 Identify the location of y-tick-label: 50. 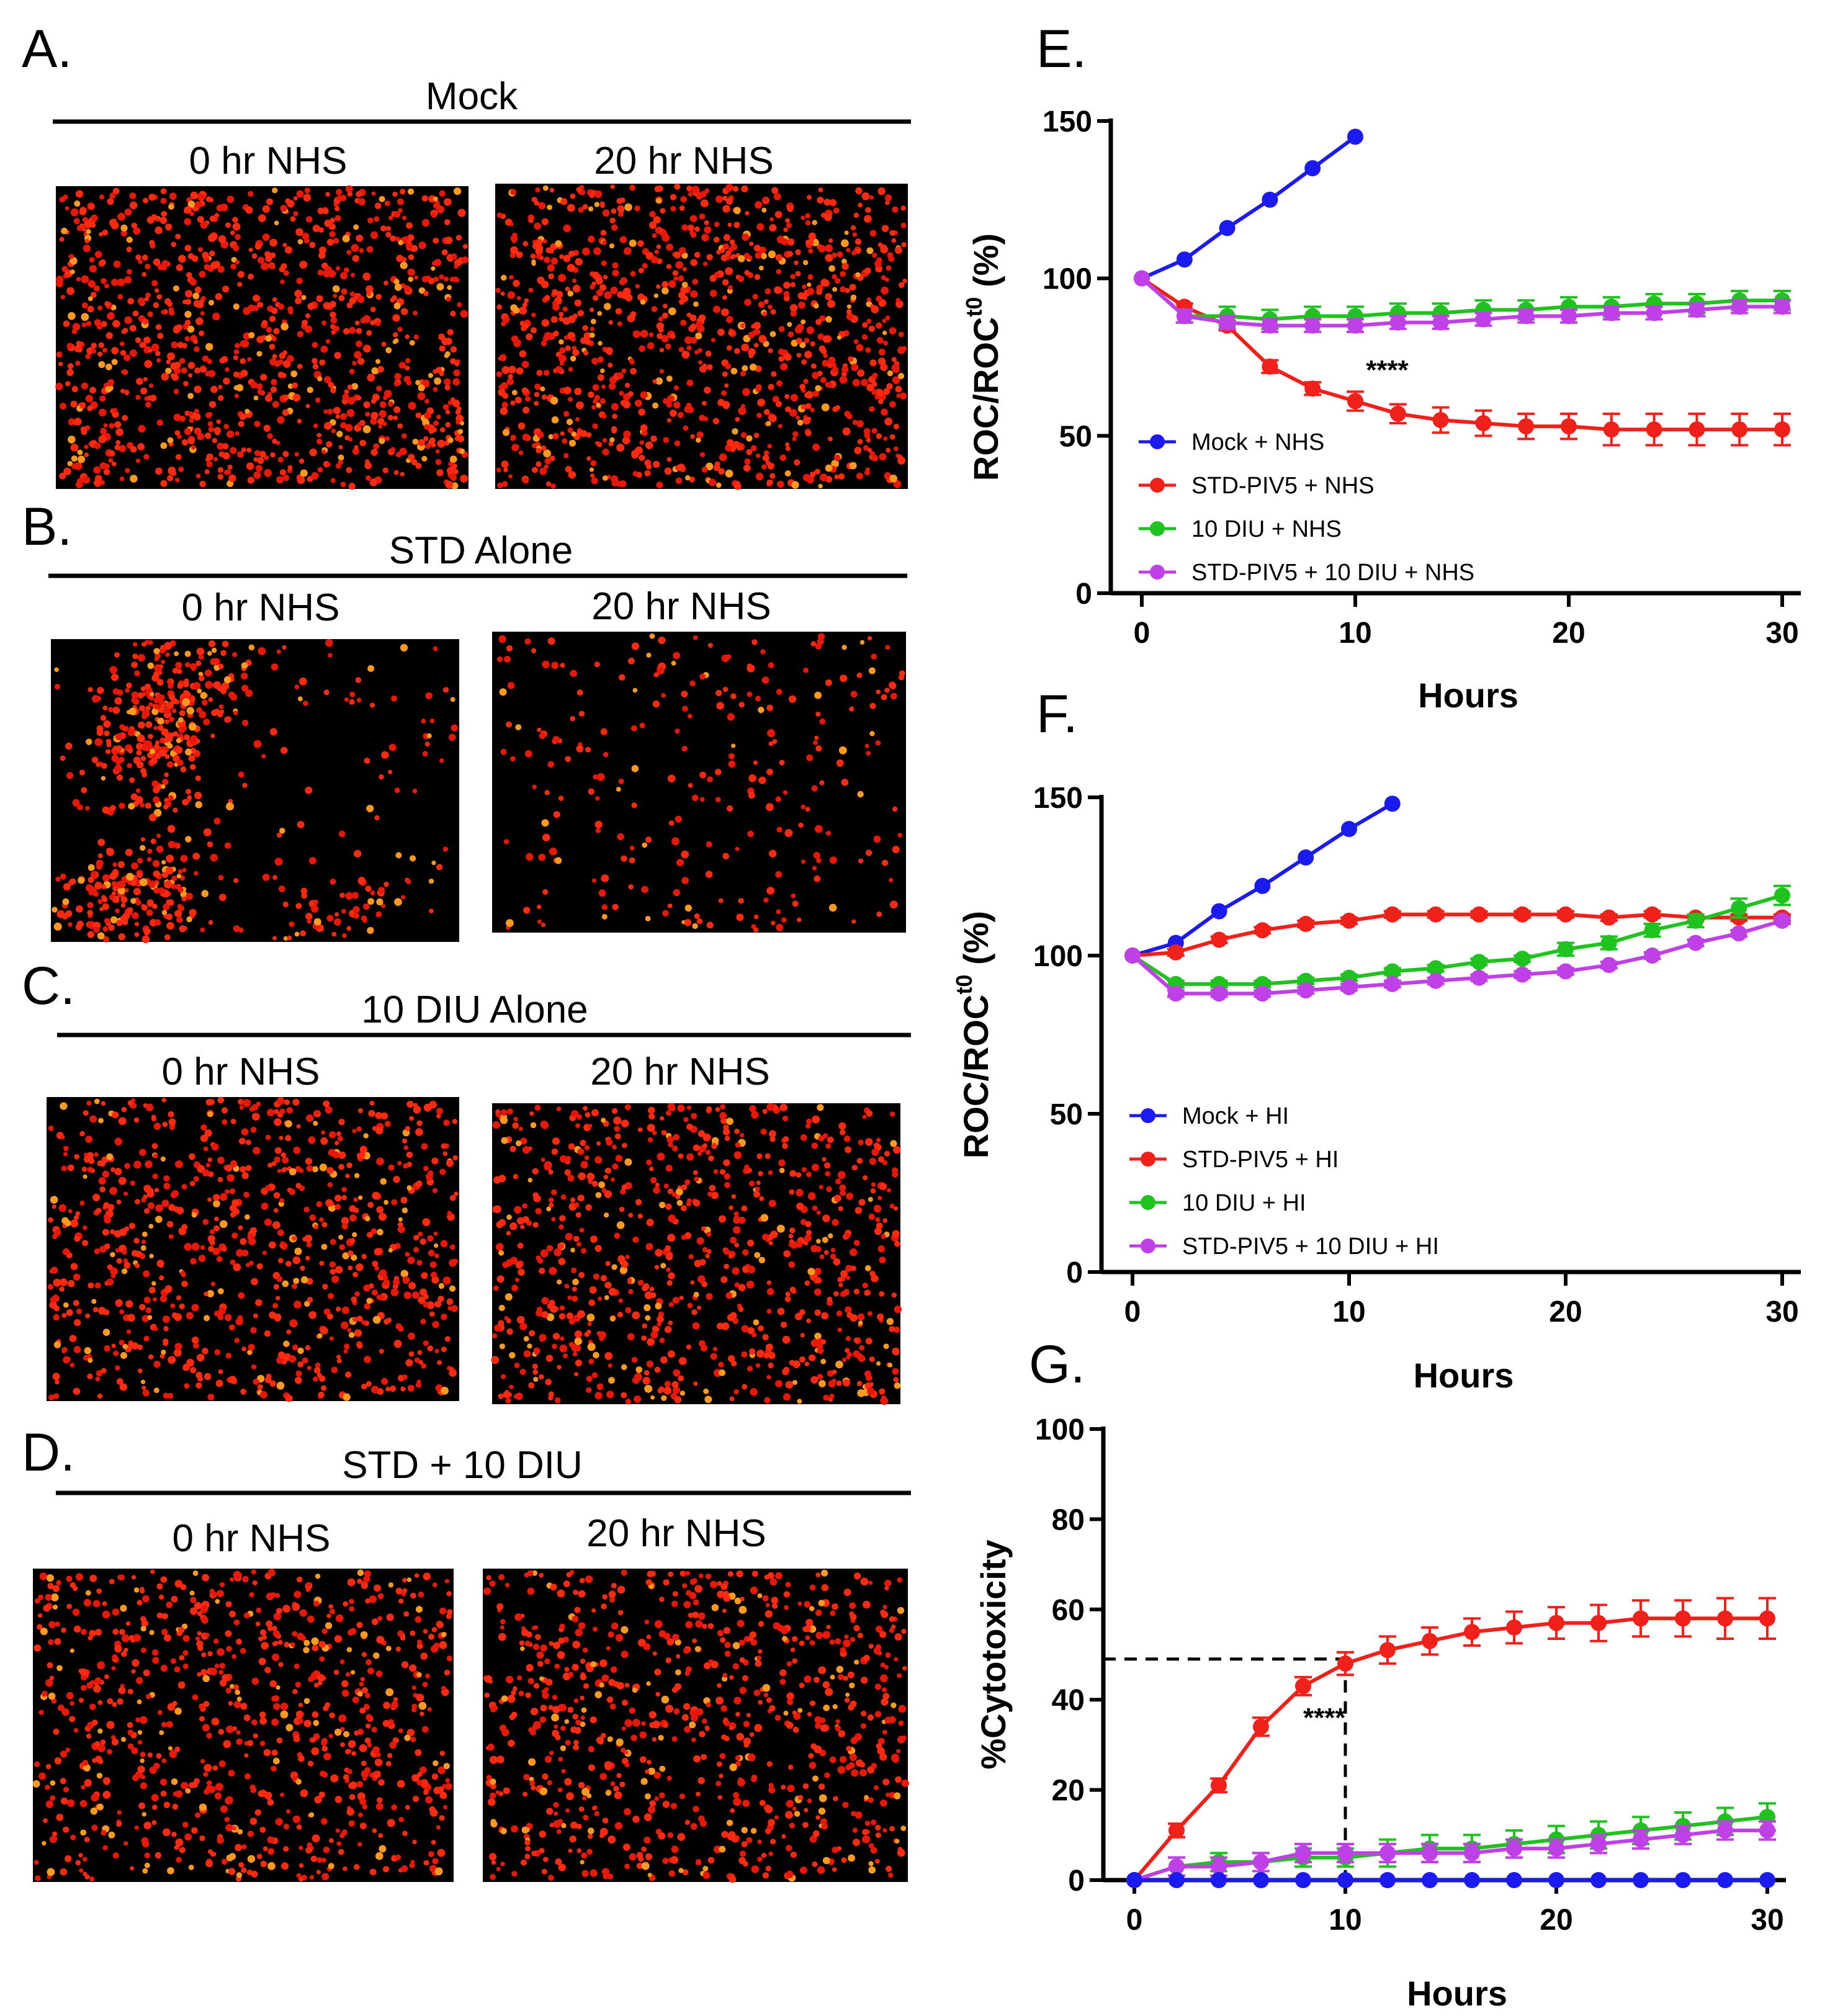
(1075, 436).